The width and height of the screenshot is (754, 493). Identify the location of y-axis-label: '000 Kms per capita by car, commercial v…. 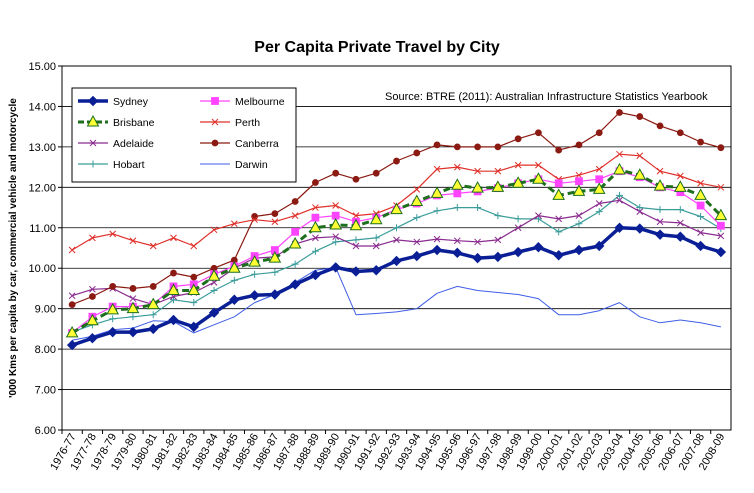
(13, 248).